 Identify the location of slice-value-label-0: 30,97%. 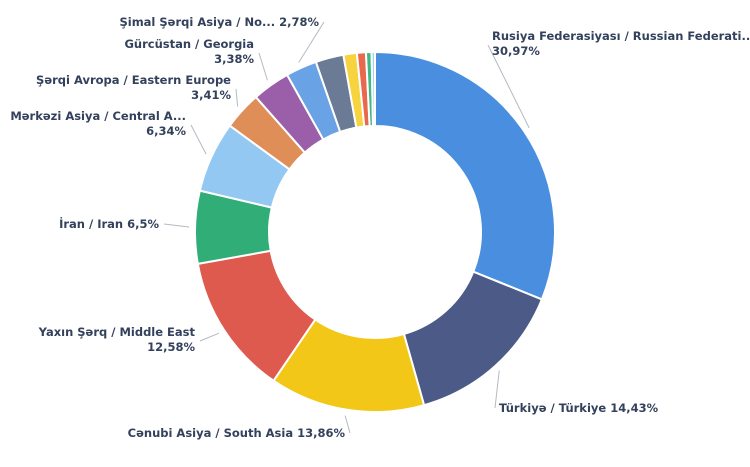
(516, 51).